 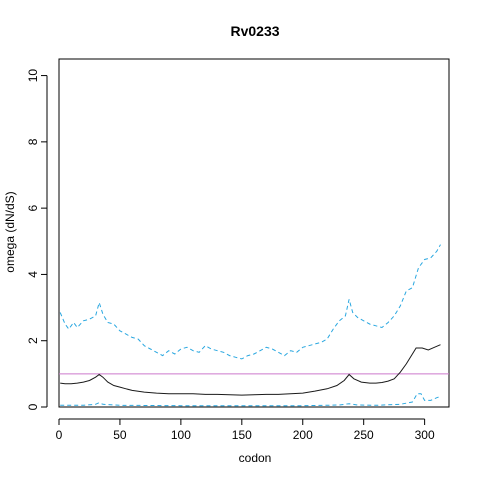 I want to click on x-tick-label: 150, so click(x=242, y=435).